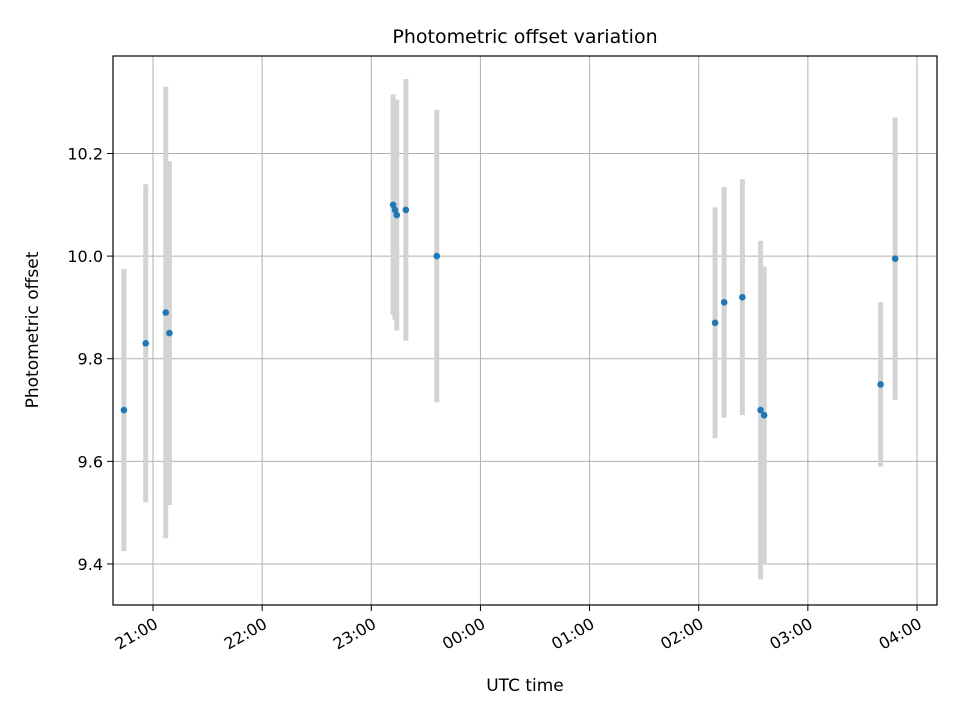 This screenshot has width=960, height=720. Describe the element at coordinates (33, 329) in the screenshot. I see `y-axis-title: Photometric offset` at that location.